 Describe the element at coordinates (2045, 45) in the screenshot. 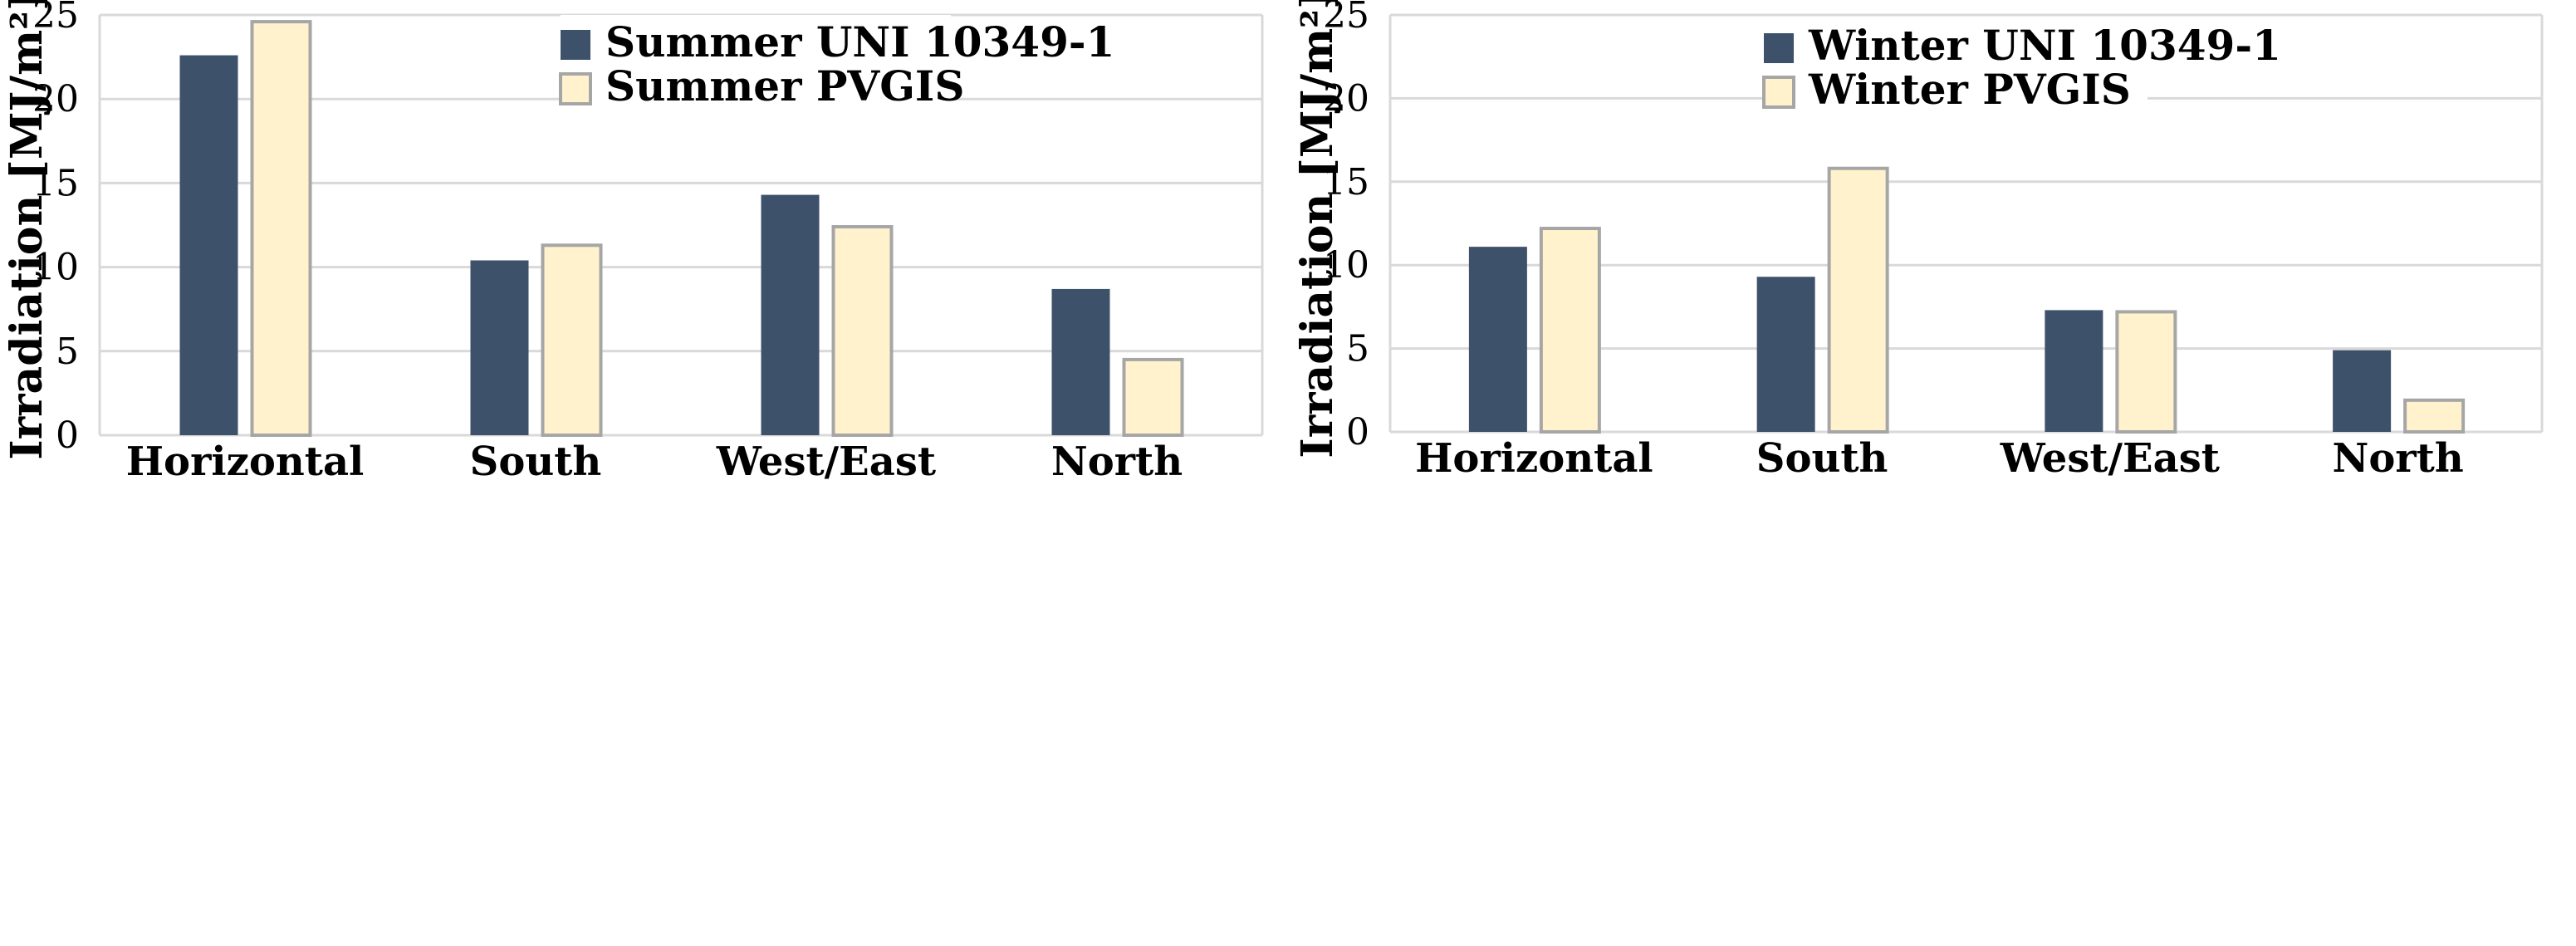

I see `legend-label-uni: Winter UNI 10349-1` at that location.